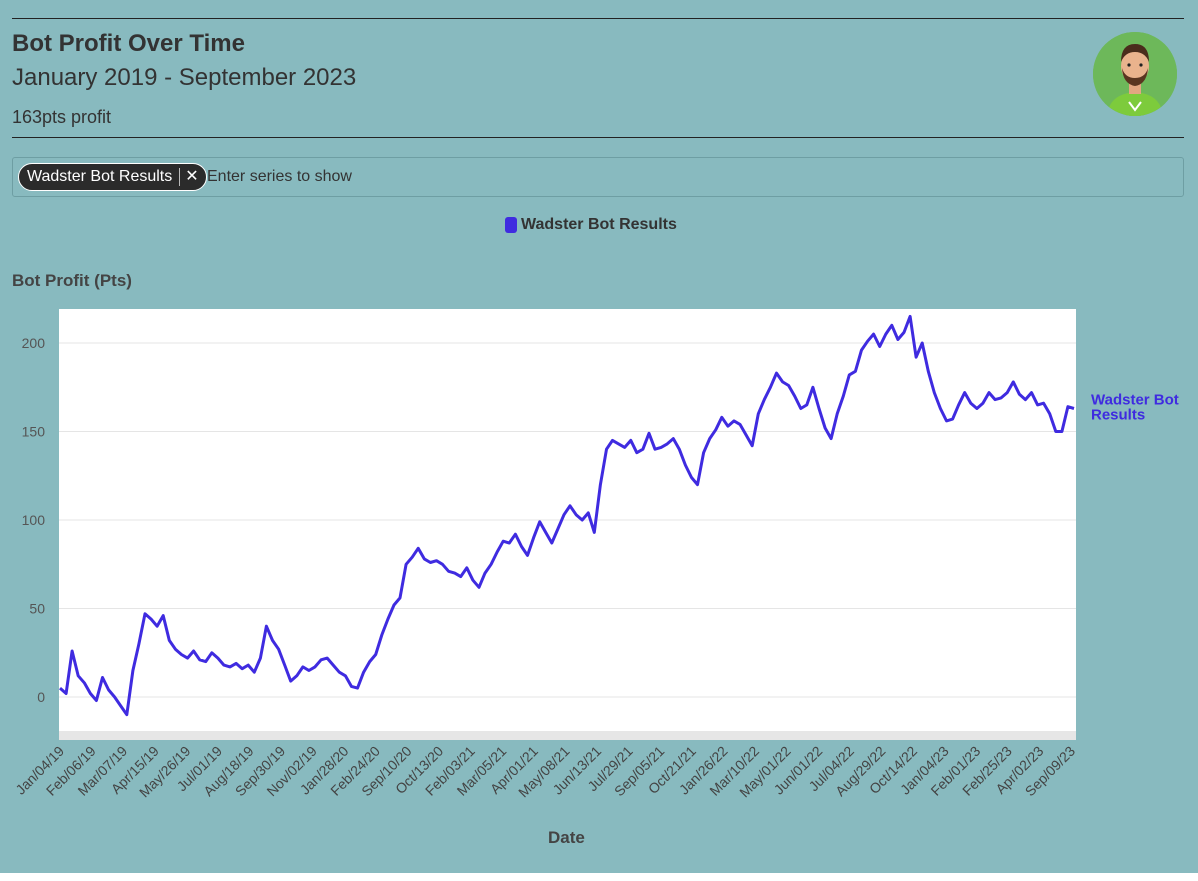 The height and width of the screenshot is (881, 1198). I want to click on y-tick-label: 50, so click(37, 609).